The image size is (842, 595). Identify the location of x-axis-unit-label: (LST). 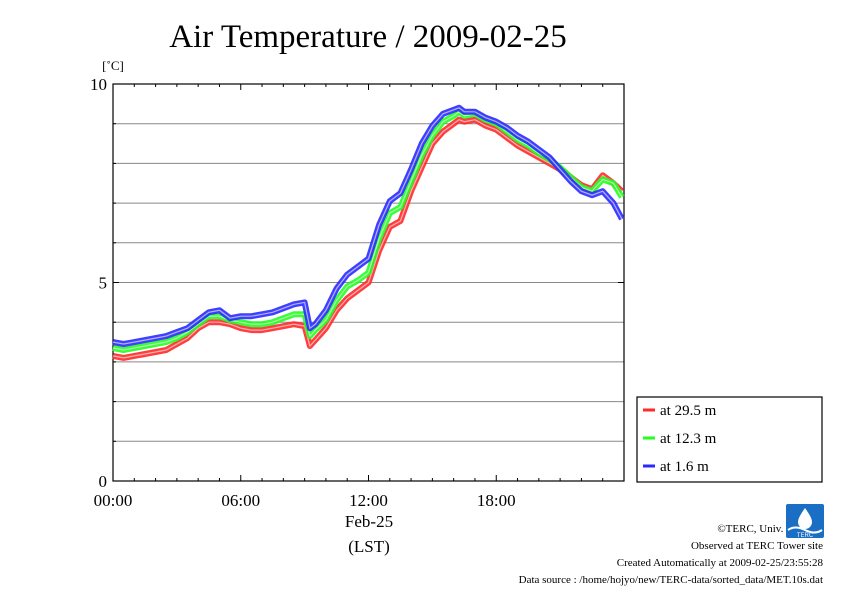
(369, 546).